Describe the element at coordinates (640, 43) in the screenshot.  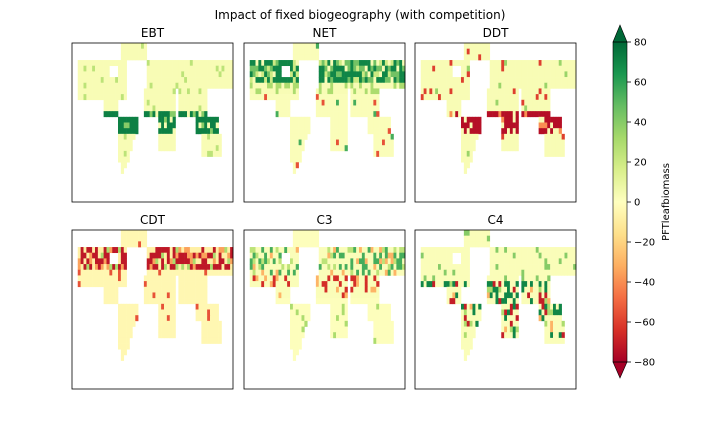
I see `colorbar-tick-label: 80` at that location.